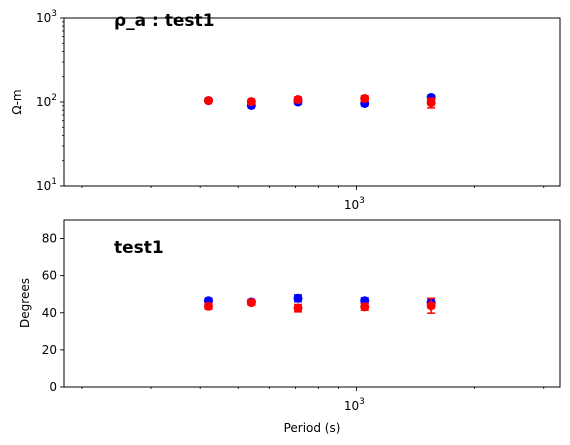 The height and width of the screenshot is (445, 570). I want to click on panel-title-0: ρ_a : test1, so click(164, 21).